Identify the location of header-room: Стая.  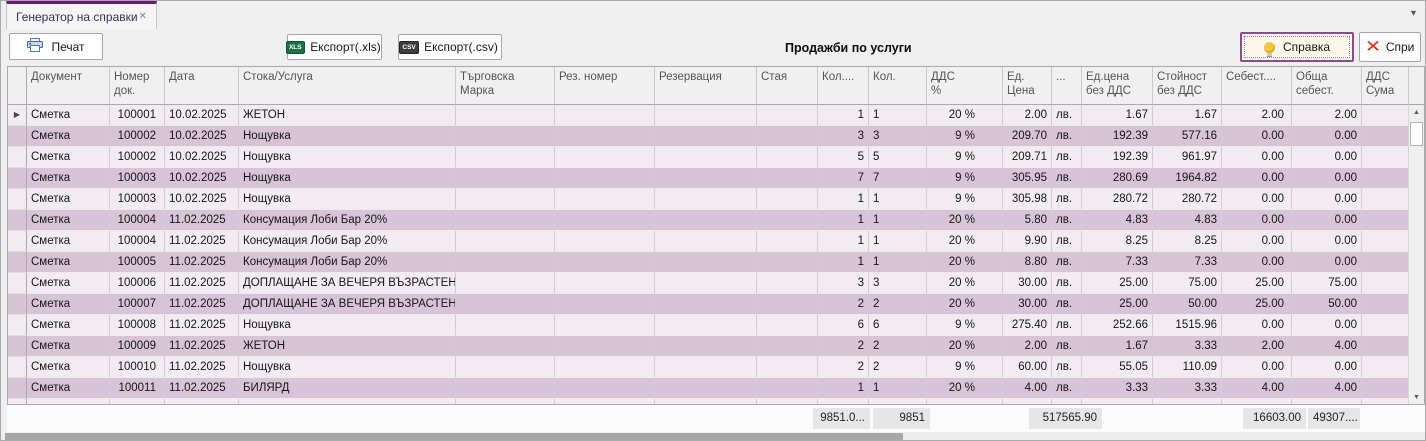
(787, 86).